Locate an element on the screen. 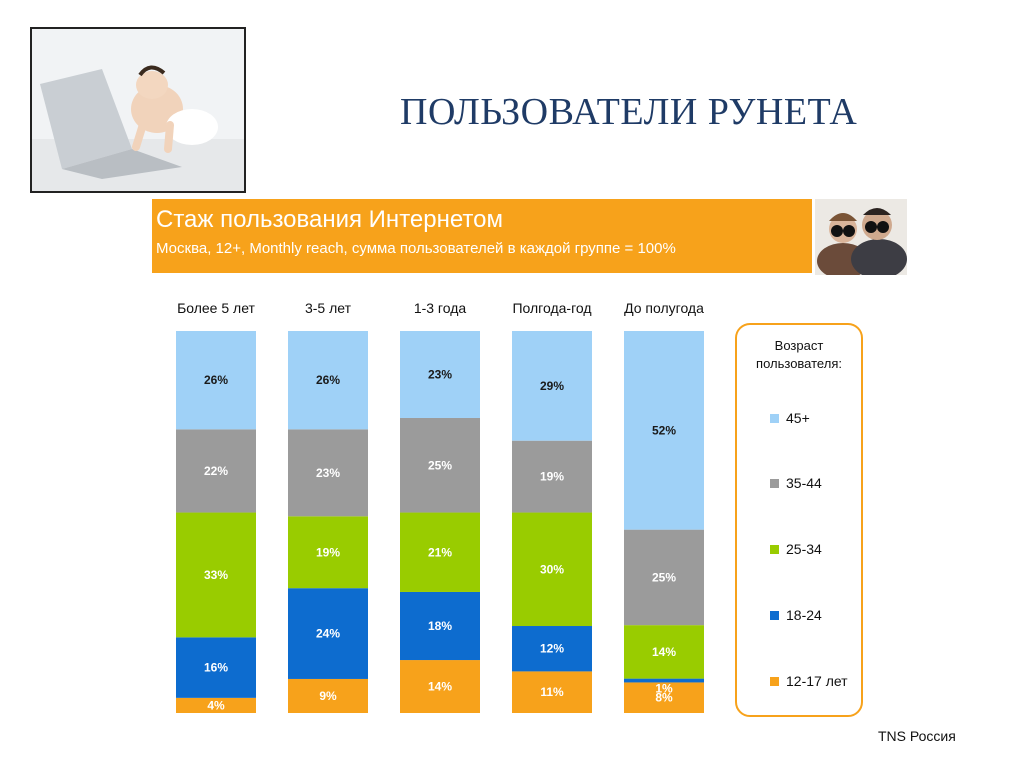  binoculars-illustration is located at coordinates (861, 239).